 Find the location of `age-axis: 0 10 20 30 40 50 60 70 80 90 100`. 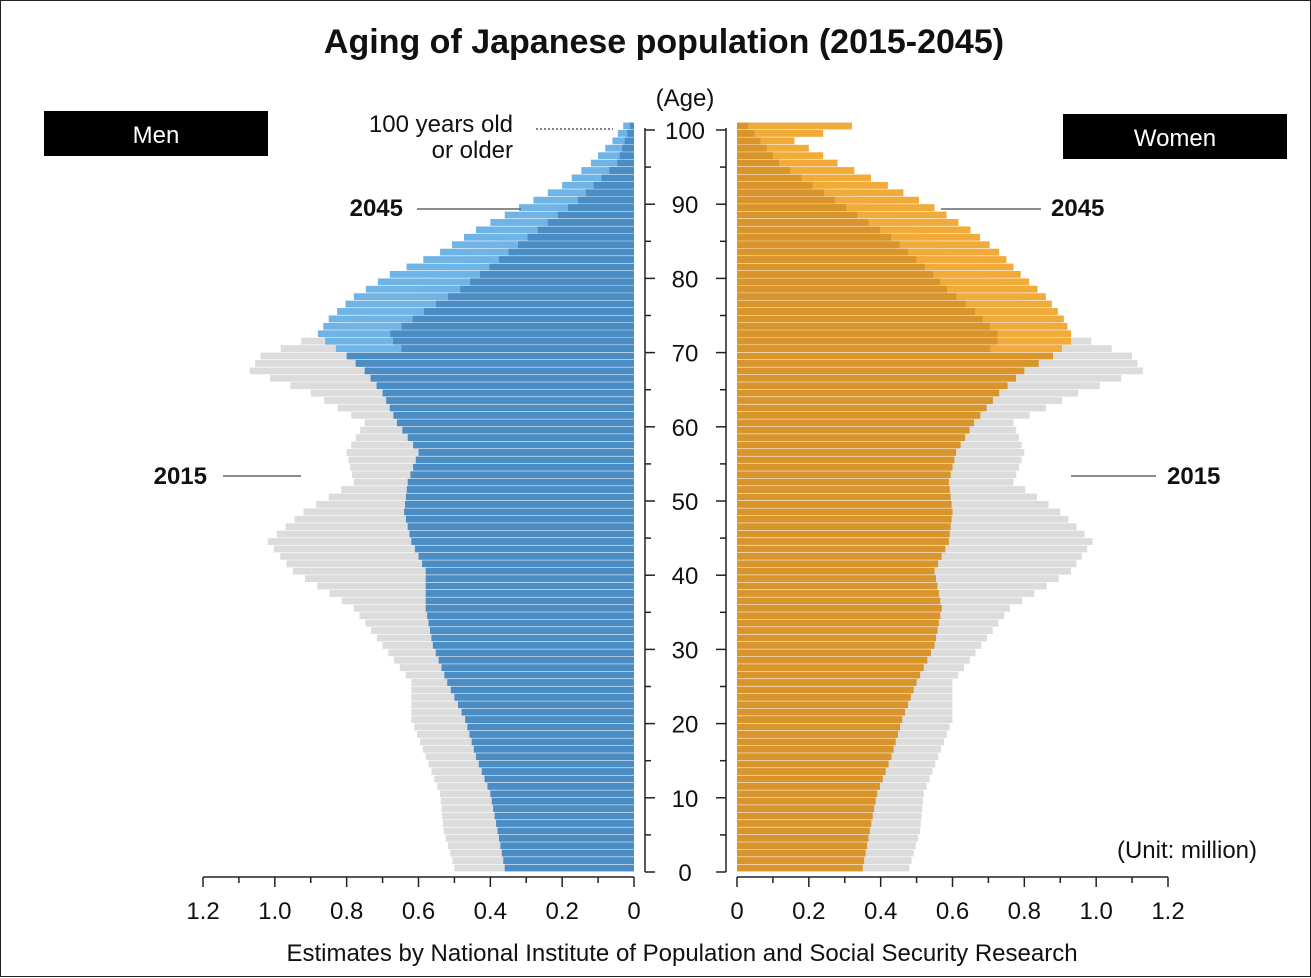

age-axis: 0 10 20 30 40 50 60 70 80 90 100 is located at coordinates (685, 502).